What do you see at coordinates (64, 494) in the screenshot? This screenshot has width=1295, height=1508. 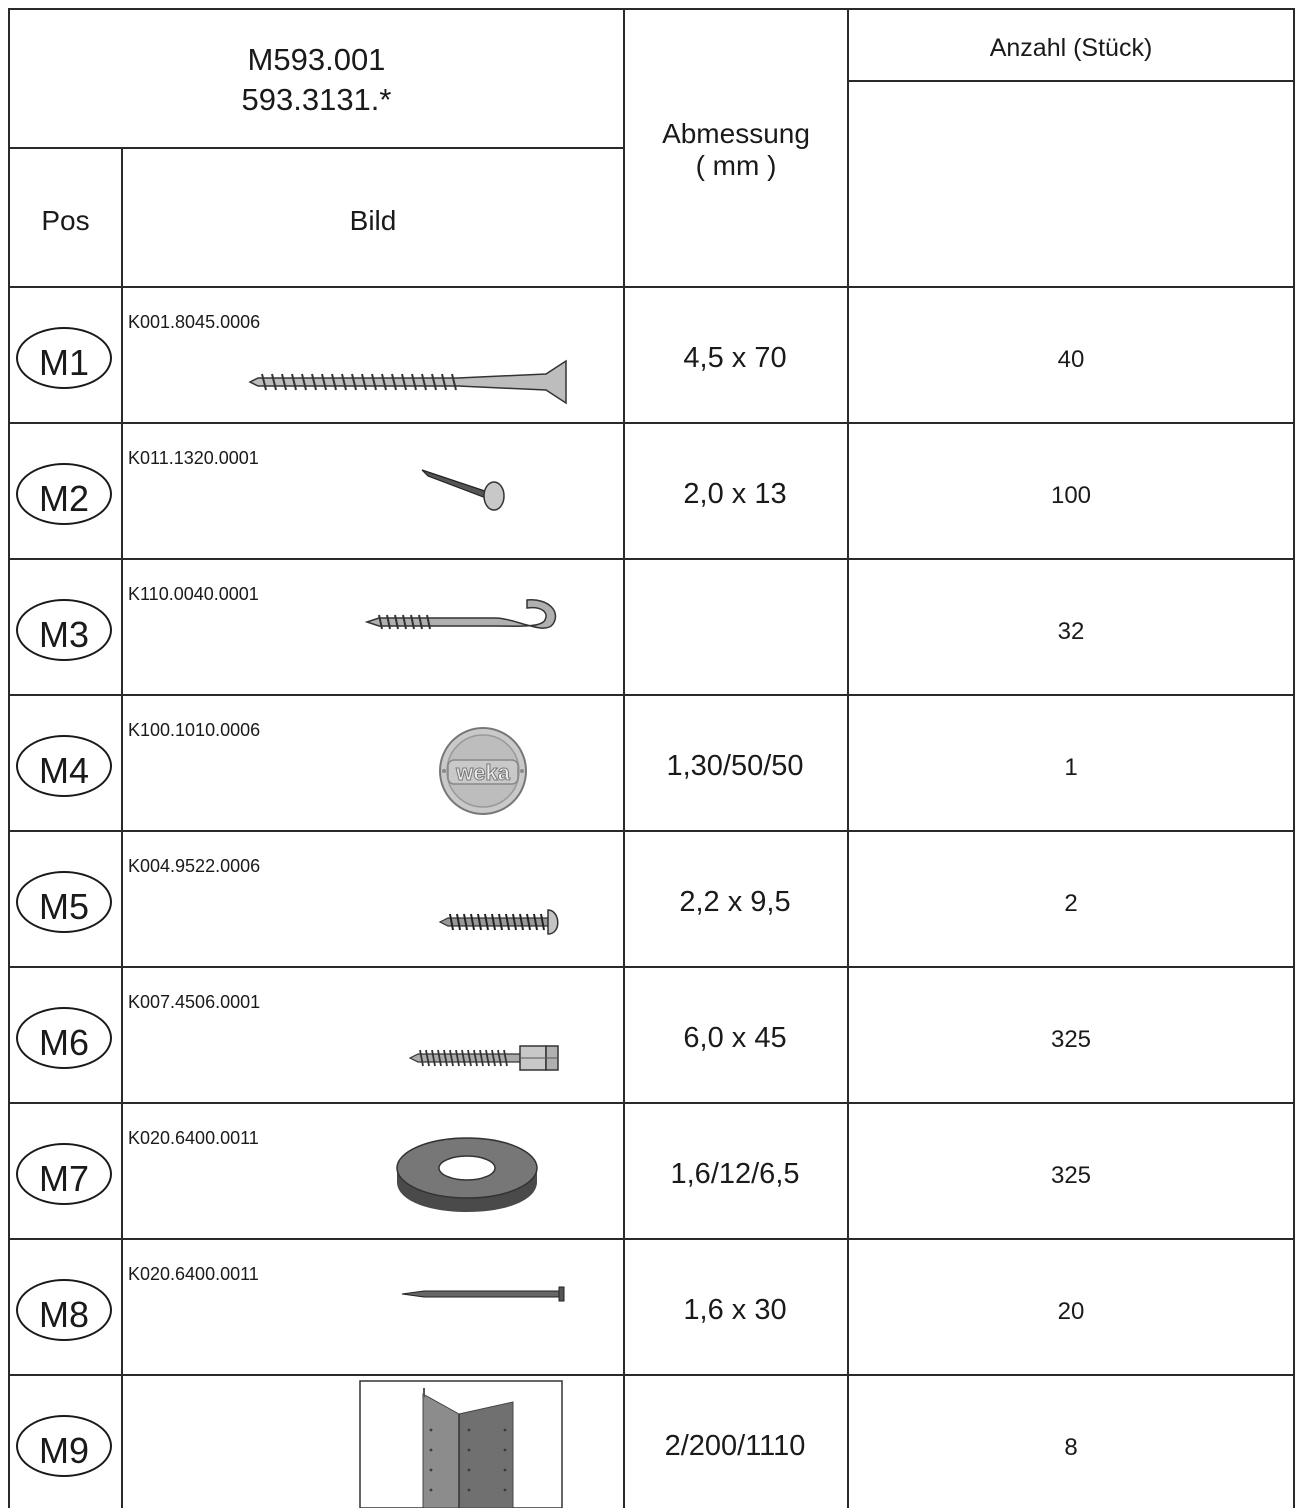 I see `position-badge: M2` at bounding box center [64, 494].